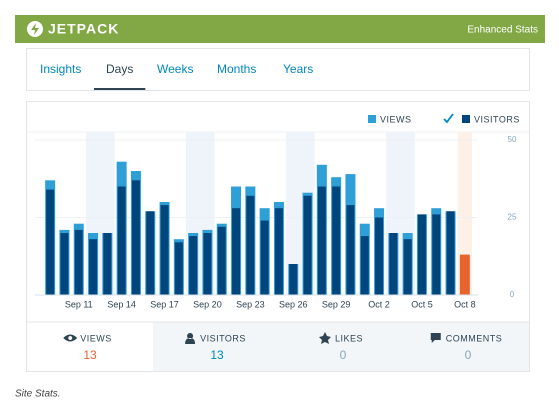 The image size is (559, 416). What do you see at coordinates (121, 304) in the screenshot?
I see `x-tick-label: Sep 14` at bounding box center [121, 304].